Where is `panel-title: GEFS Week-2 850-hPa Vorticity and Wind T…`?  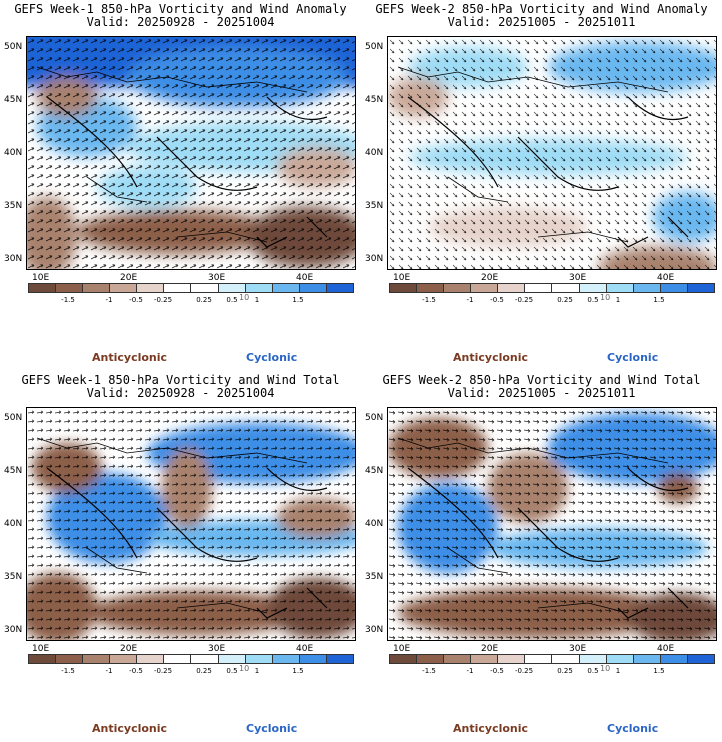
panel-title: GEFS Week-2 850-hPa Vorticity and Wind T… is located at coordinates (541, 380).